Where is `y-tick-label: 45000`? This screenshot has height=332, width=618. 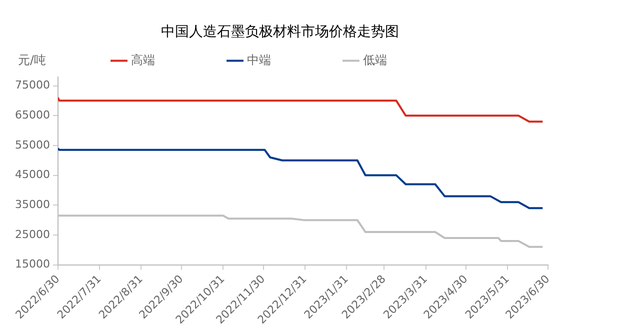 y-tick-label: 45000 is located at coordinates (32, 175).